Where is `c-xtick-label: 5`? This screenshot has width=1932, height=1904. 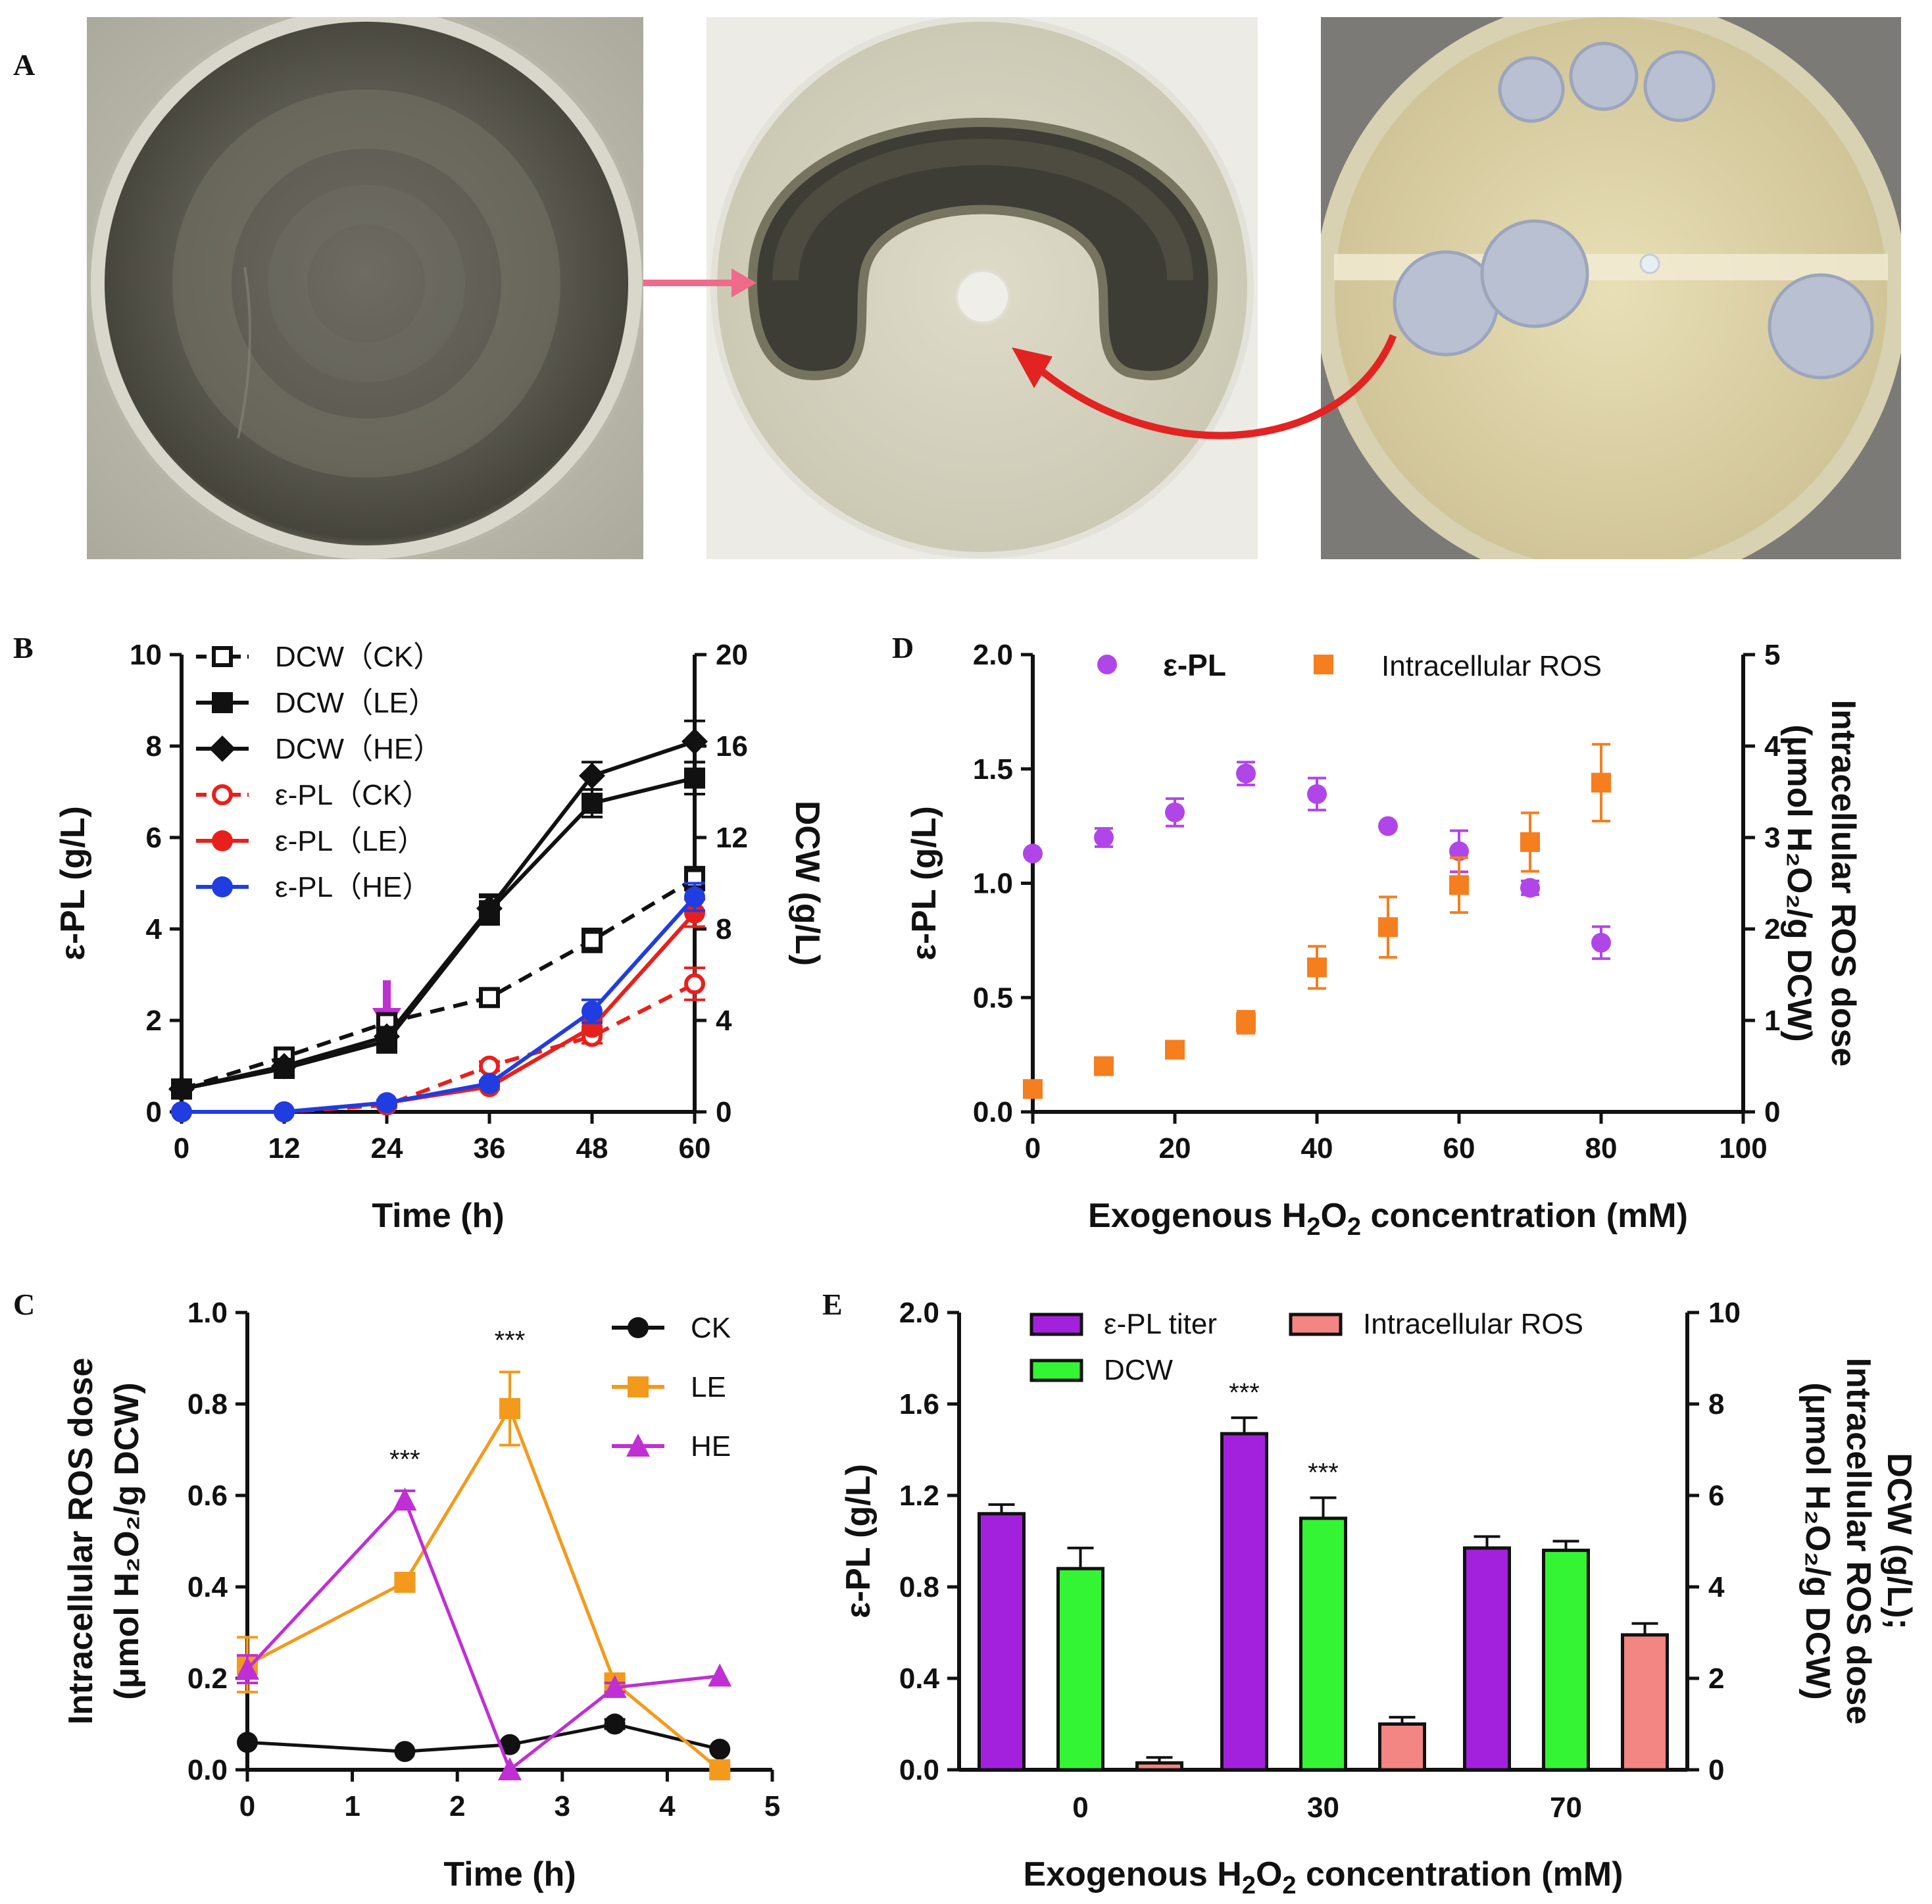 c-xtick-label: 5 is located at coordinates (772, 1806).